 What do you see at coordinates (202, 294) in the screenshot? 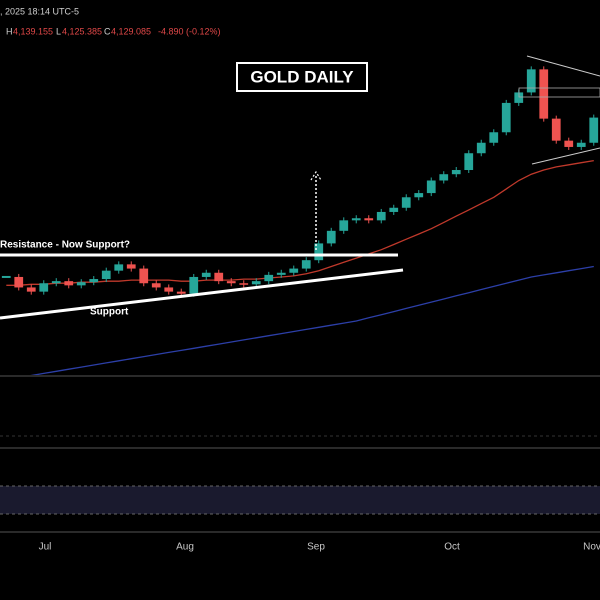
I see `support-line` at bounding box center [202, 294].